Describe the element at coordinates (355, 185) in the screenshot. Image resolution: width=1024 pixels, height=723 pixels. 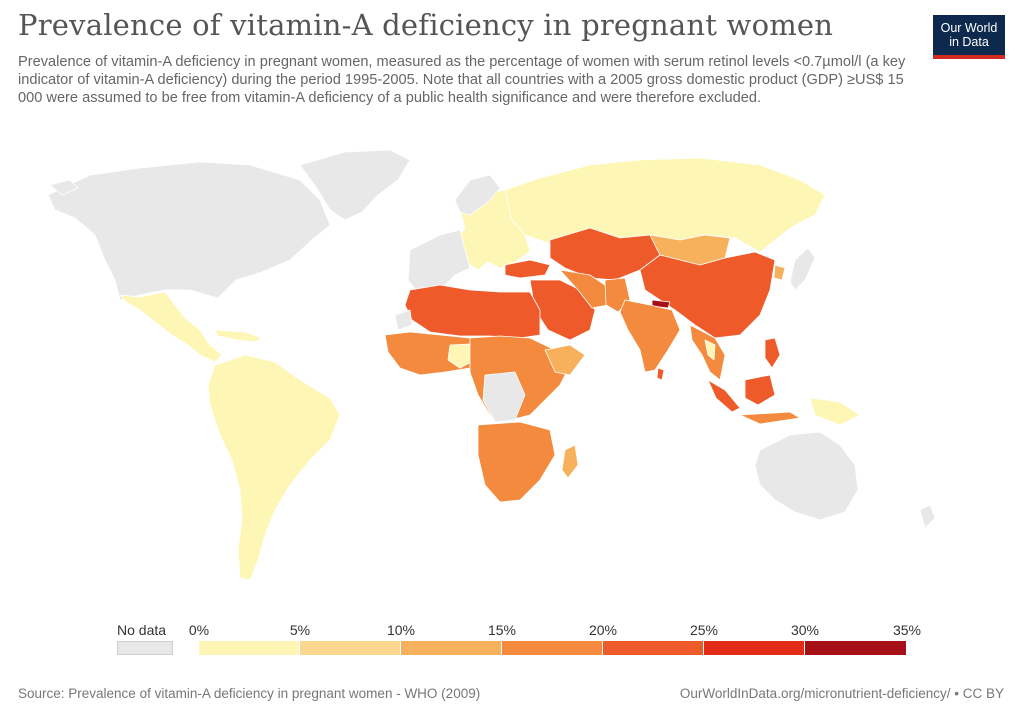
I see `region-greenland` at that location.